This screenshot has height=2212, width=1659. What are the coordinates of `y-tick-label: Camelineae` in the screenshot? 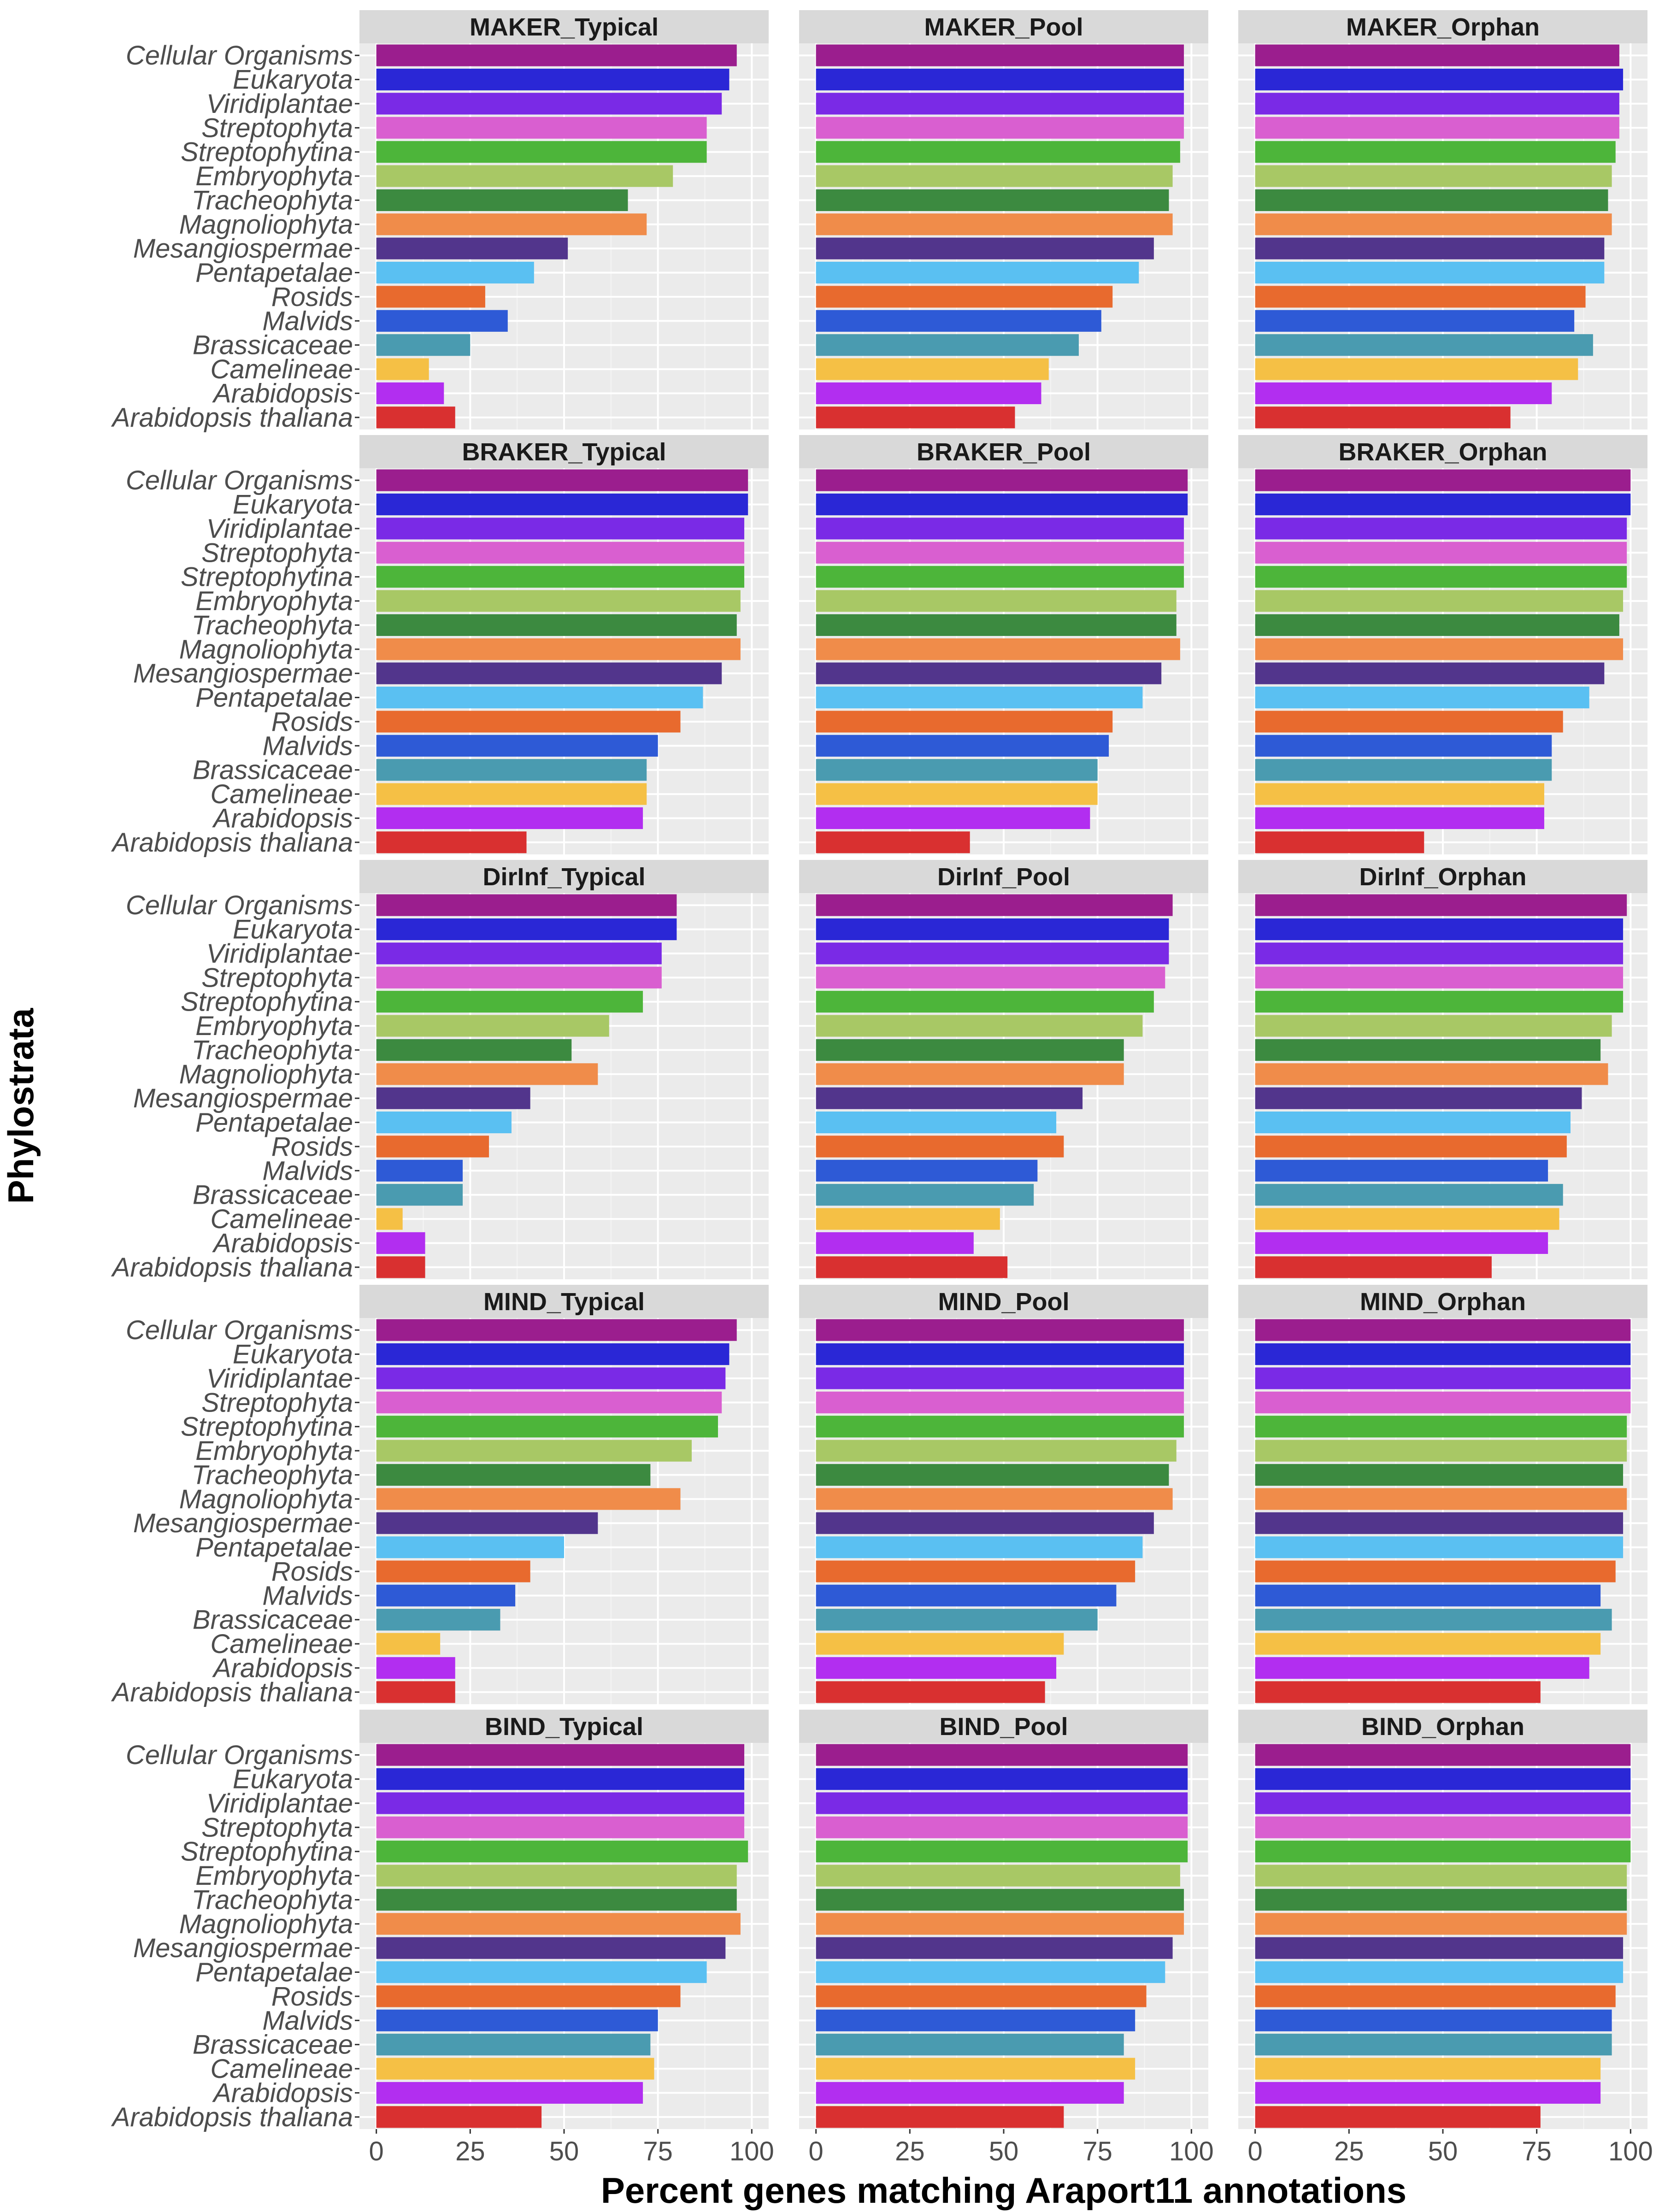 It's located at (281, 369).